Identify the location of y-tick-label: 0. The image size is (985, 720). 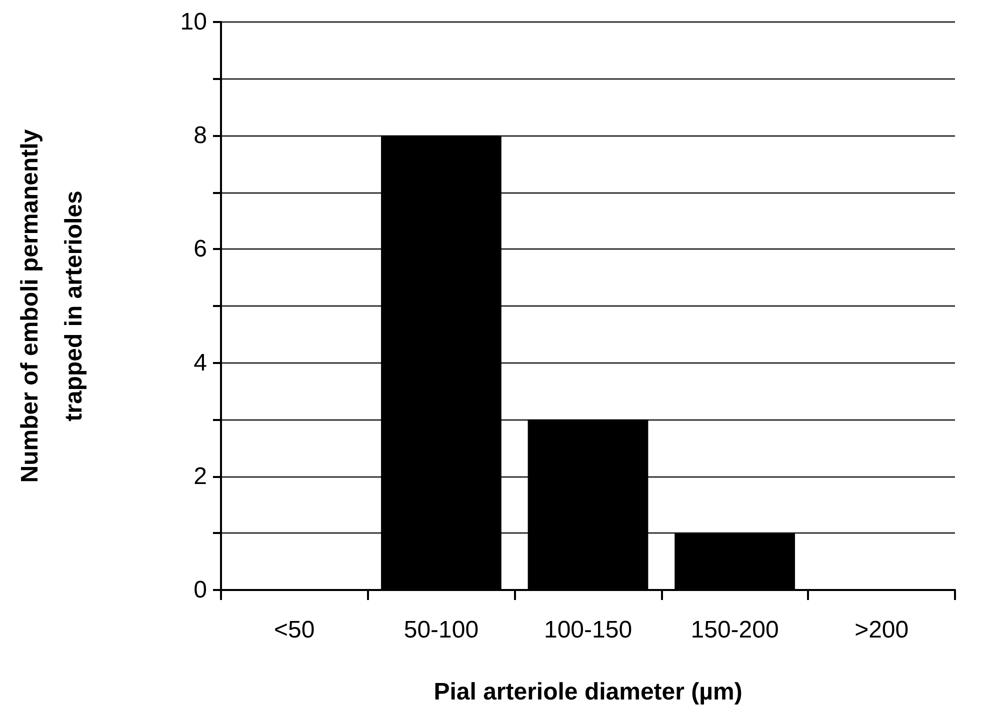
(200, 590).